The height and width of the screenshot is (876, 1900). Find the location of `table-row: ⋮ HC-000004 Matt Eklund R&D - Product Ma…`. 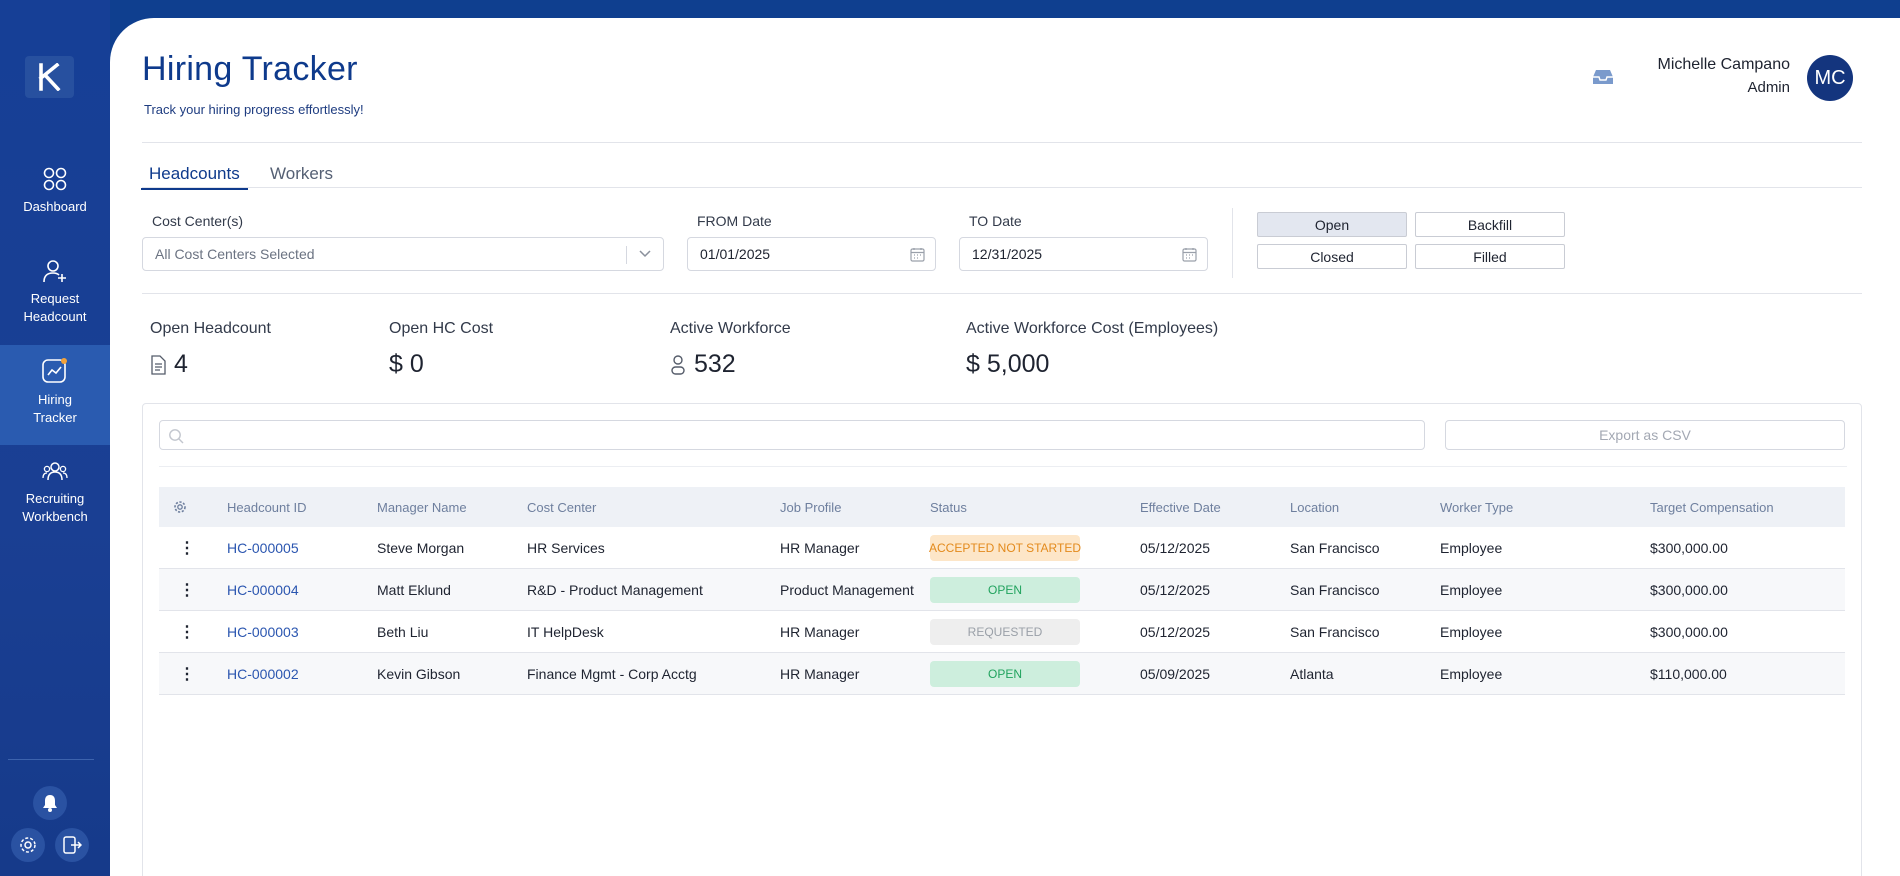

table-row: ⋮ HC-000004 Matt Eklund R&D - Product Ma… is located at coordinates (1002, 590).